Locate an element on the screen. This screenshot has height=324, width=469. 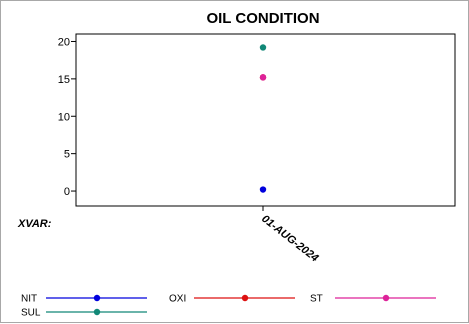
x-tick-label: 01-AUG-2024 is located at coordinates (289, 239).